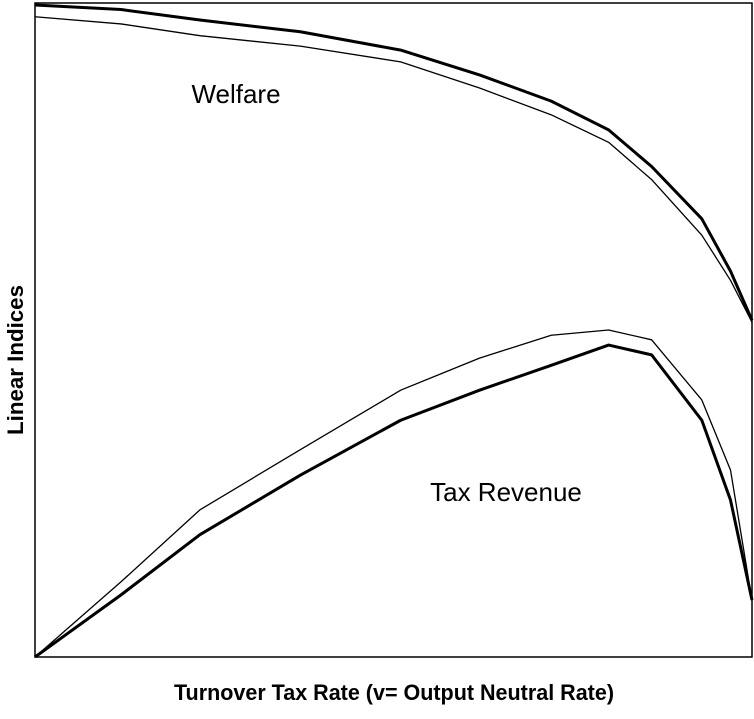 The image size is (754, 719). I want to click on annotation: Welfare, so click(235, 94).